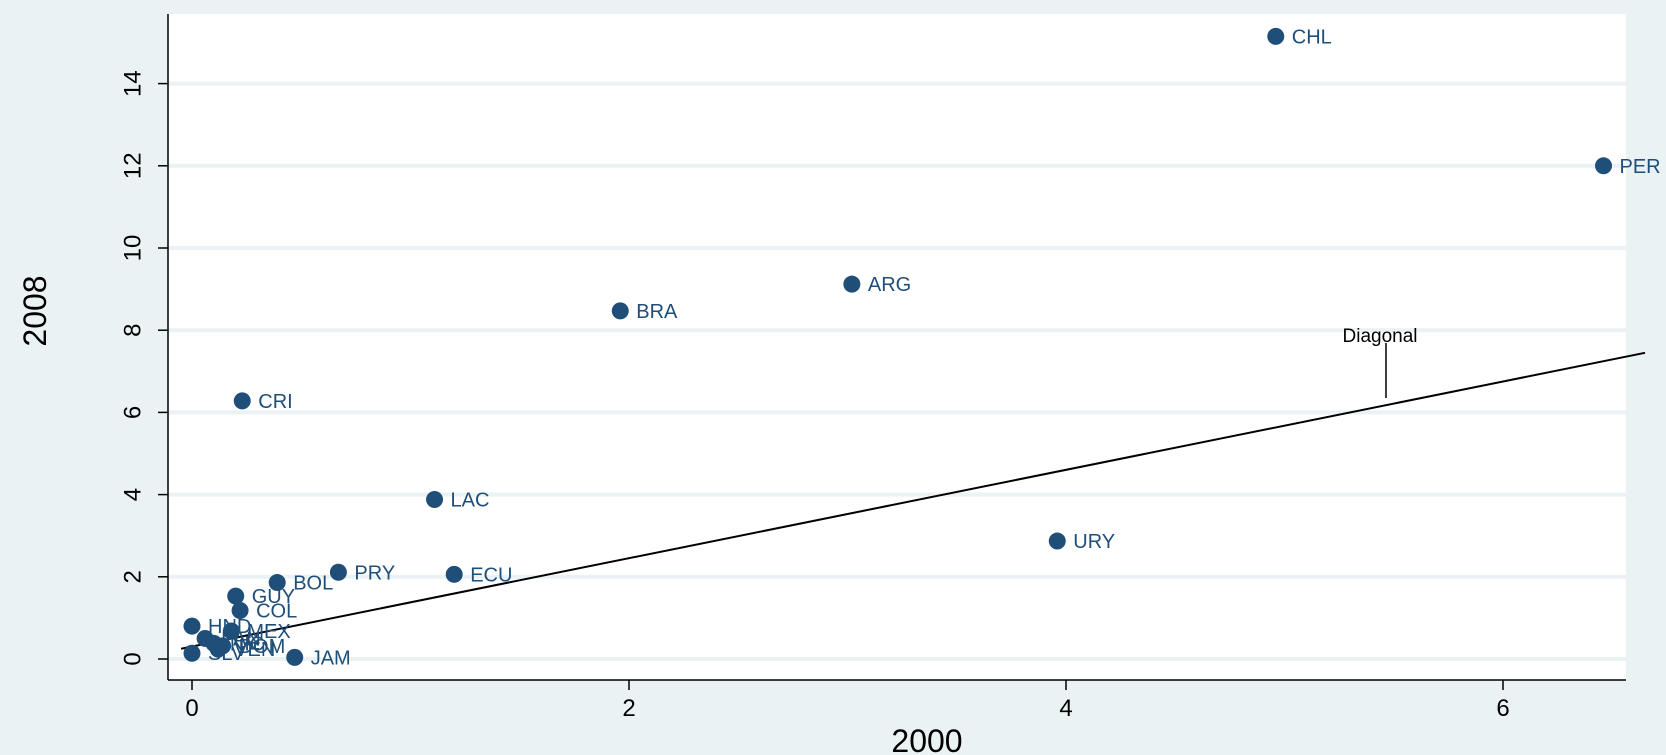 Image resolution: width=1666 pixels, height=755 pixels. What do you see at coordinates (1312, 37) in the screenshot?
I see `point-label: CHL` at bounding box center [1312, 37].